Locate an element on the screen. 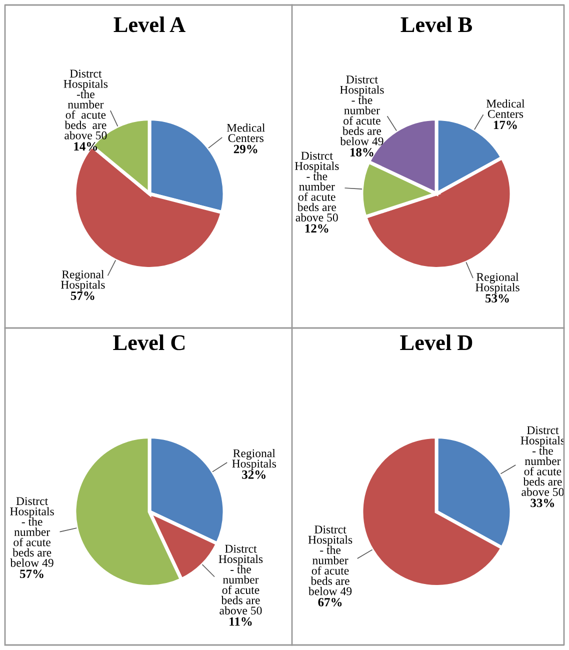 This screenshot has height=650, width=569. data-label: 17% is located at coordinates (505, 125).